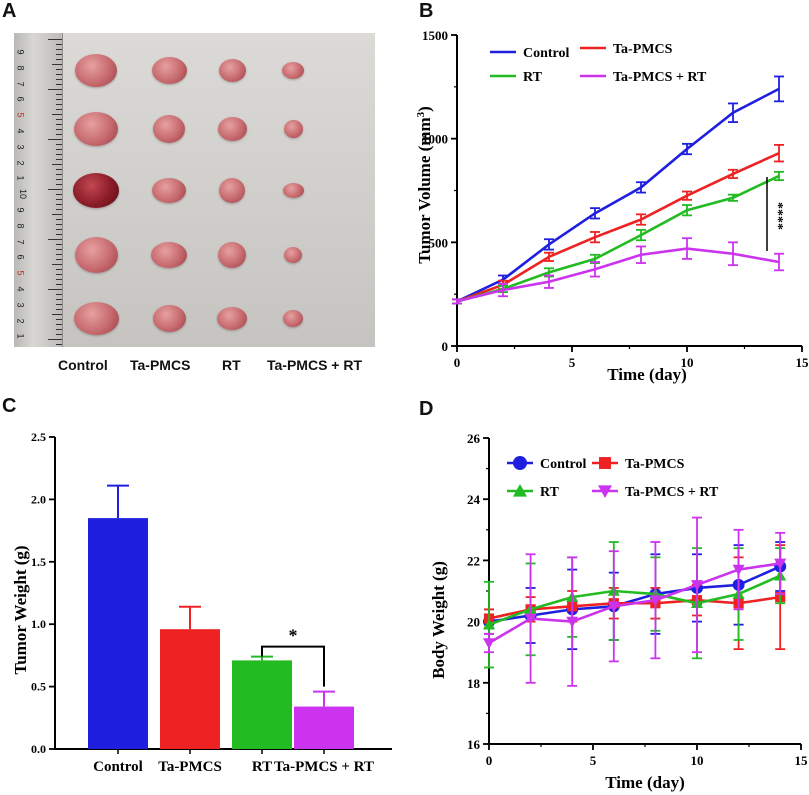 This screenshot has width=809, height=795. What do you see at coordinates (572, 362) in the screenshot?
I see `x-tick-label: 5` at bounding box center [572, 362].